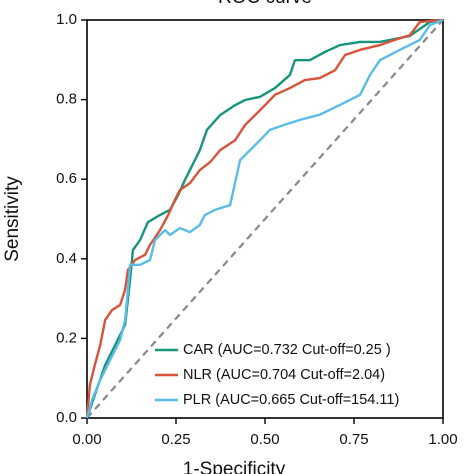 The width and height of the screenshot is (474, 474). Describe the element at coordinates (175, 439) in the screenshot. I see `x-tick-label: 0.25` at that location.